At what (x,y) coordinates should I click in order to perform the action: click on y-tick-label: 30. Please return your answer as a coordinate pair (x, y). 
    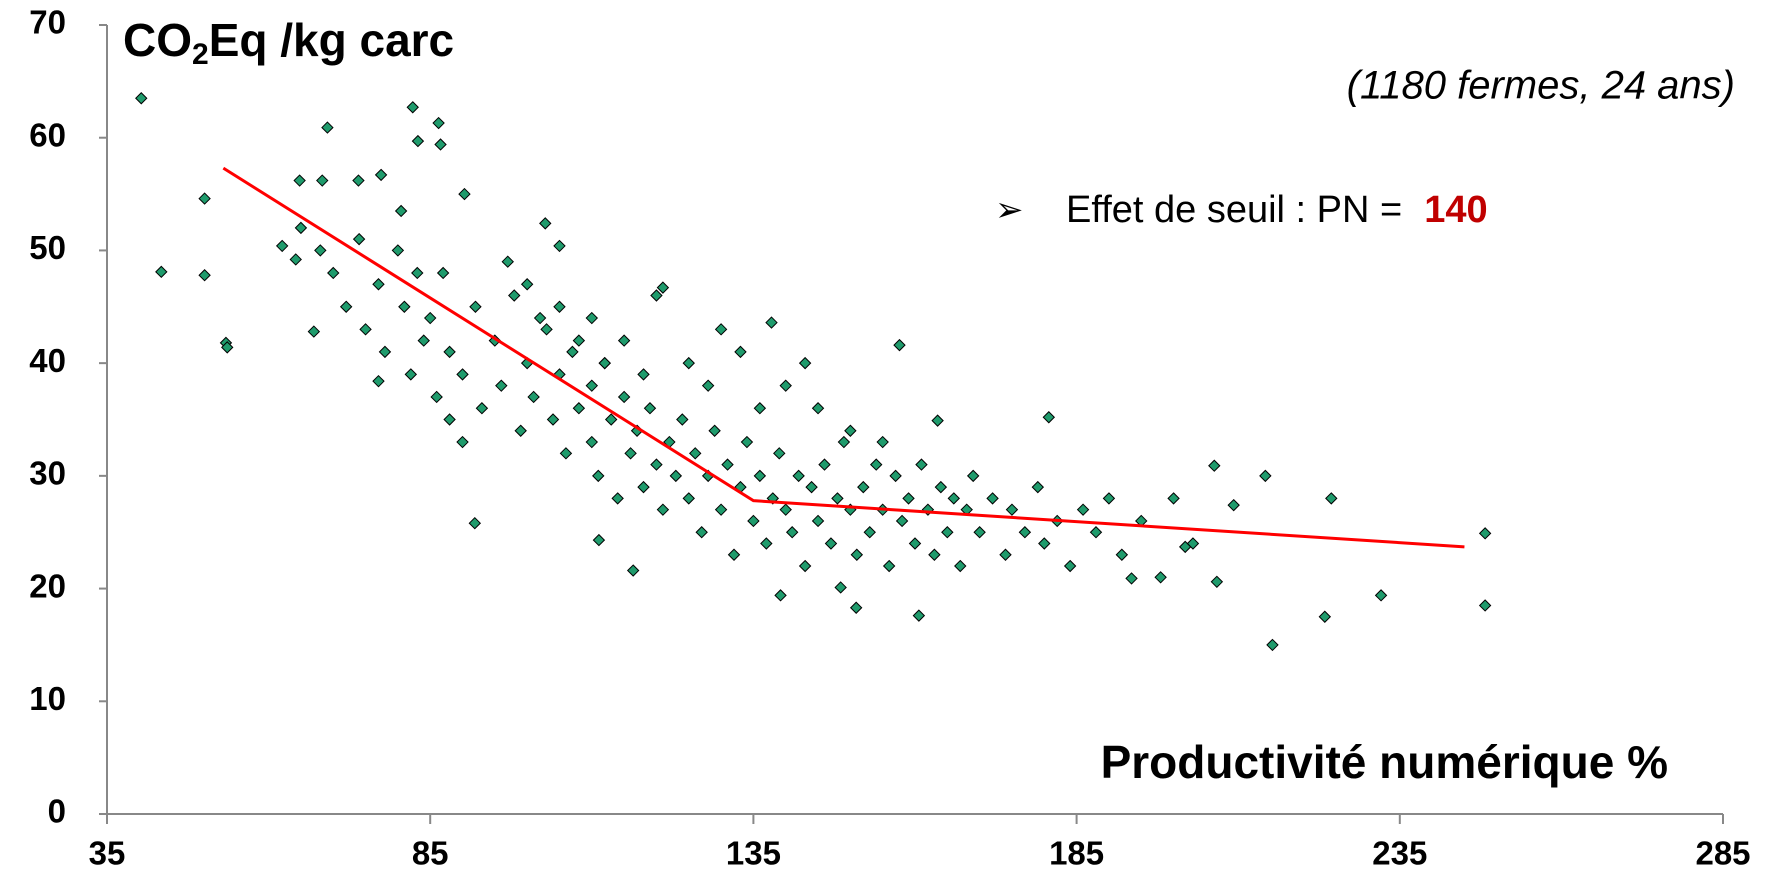
    Looking at the image, I should click on (47, 473).